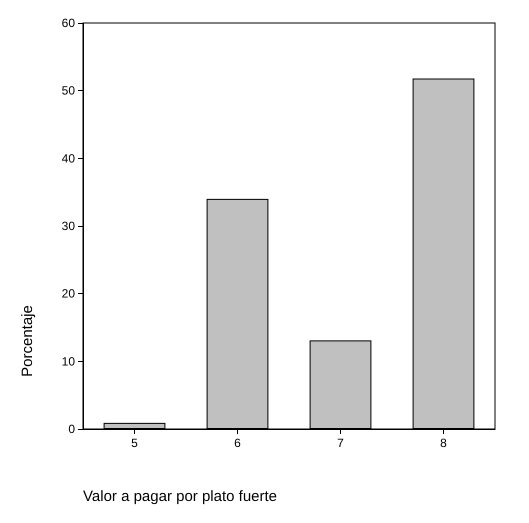  I want to click on y-tick-label: 0, so click(72, 429).